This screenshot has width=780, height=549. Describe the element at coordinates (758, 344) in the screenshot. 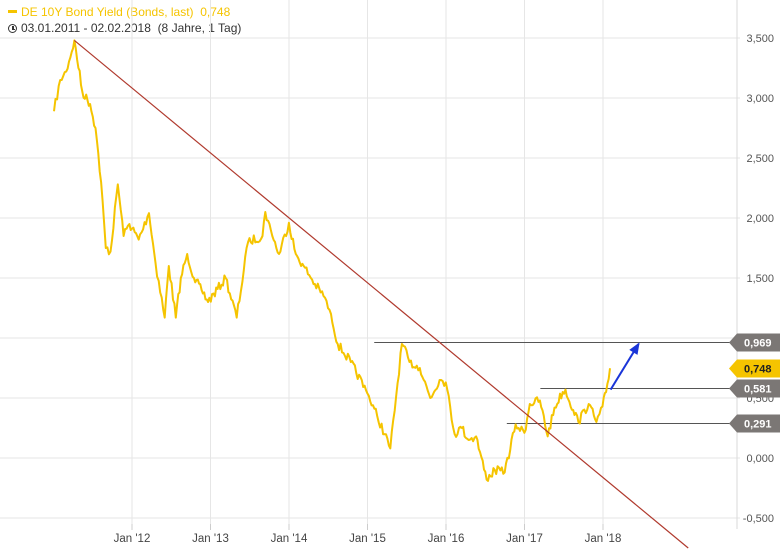

I see `level-badge-label: 0,969` at that location.